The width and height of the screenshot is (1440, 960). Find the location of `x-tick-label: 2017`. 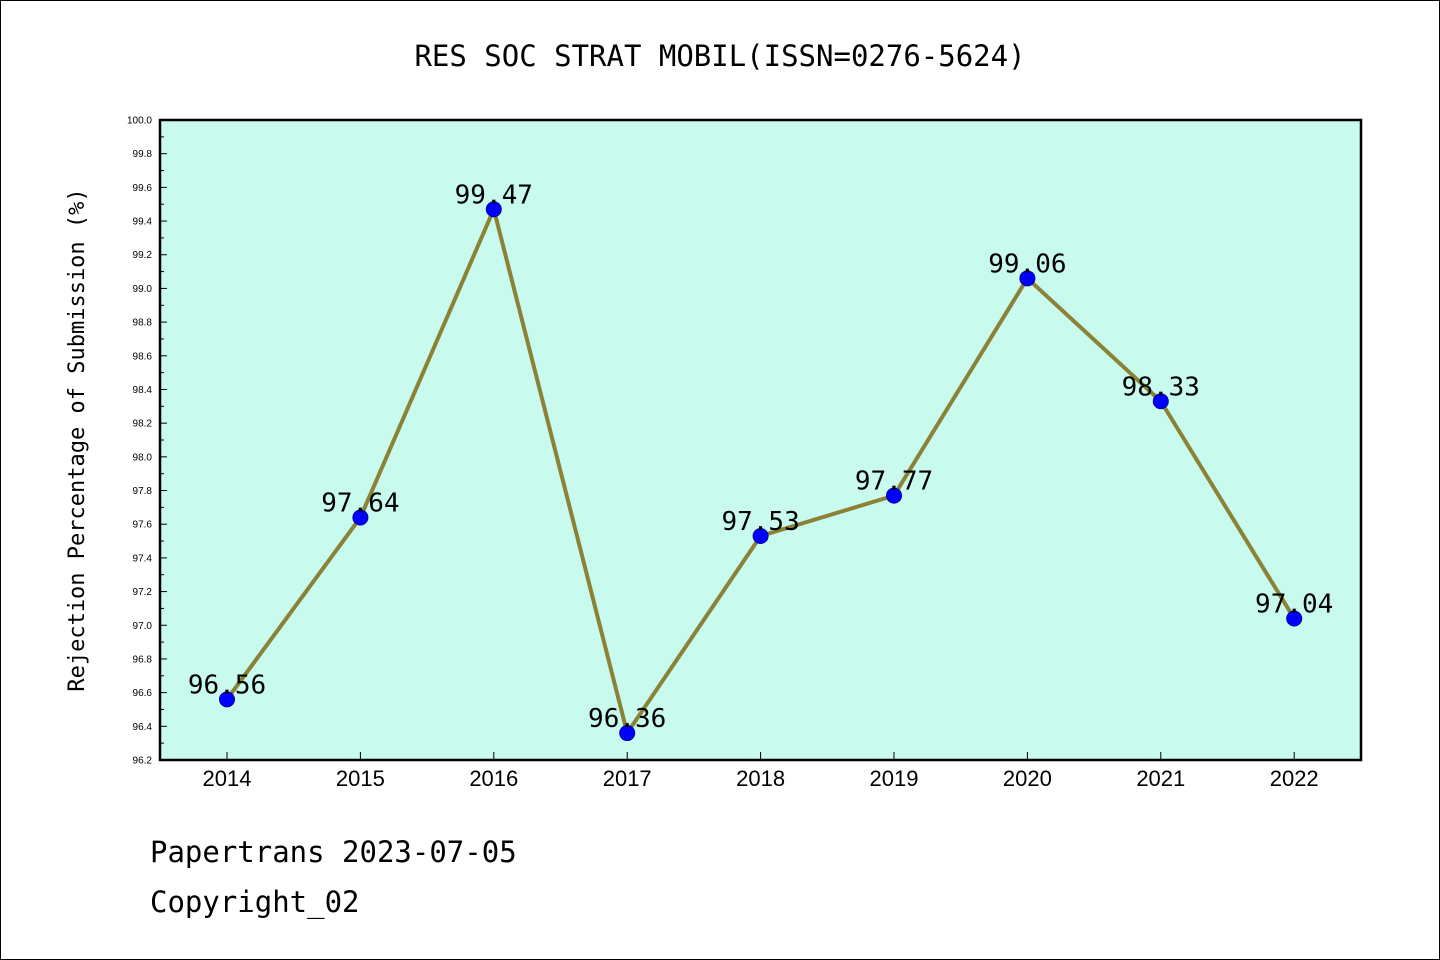

x-tick-label: 2017 is located at coordinates (627, 778).